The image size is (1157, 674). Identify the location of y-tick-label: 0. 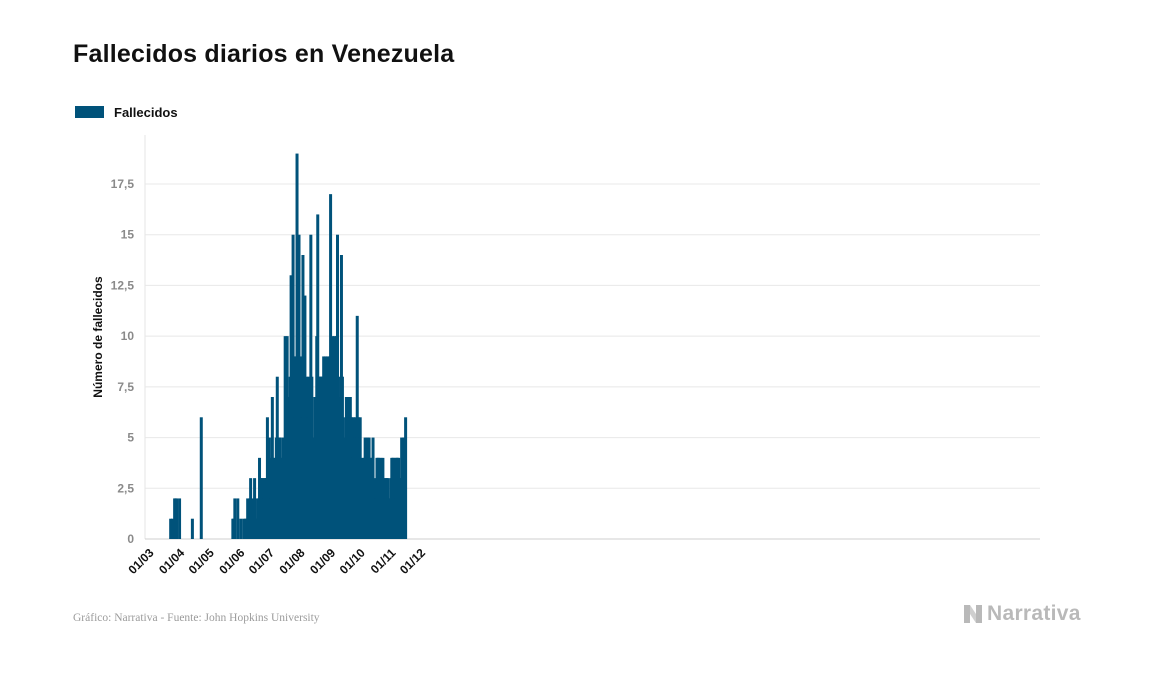
(130, 539).